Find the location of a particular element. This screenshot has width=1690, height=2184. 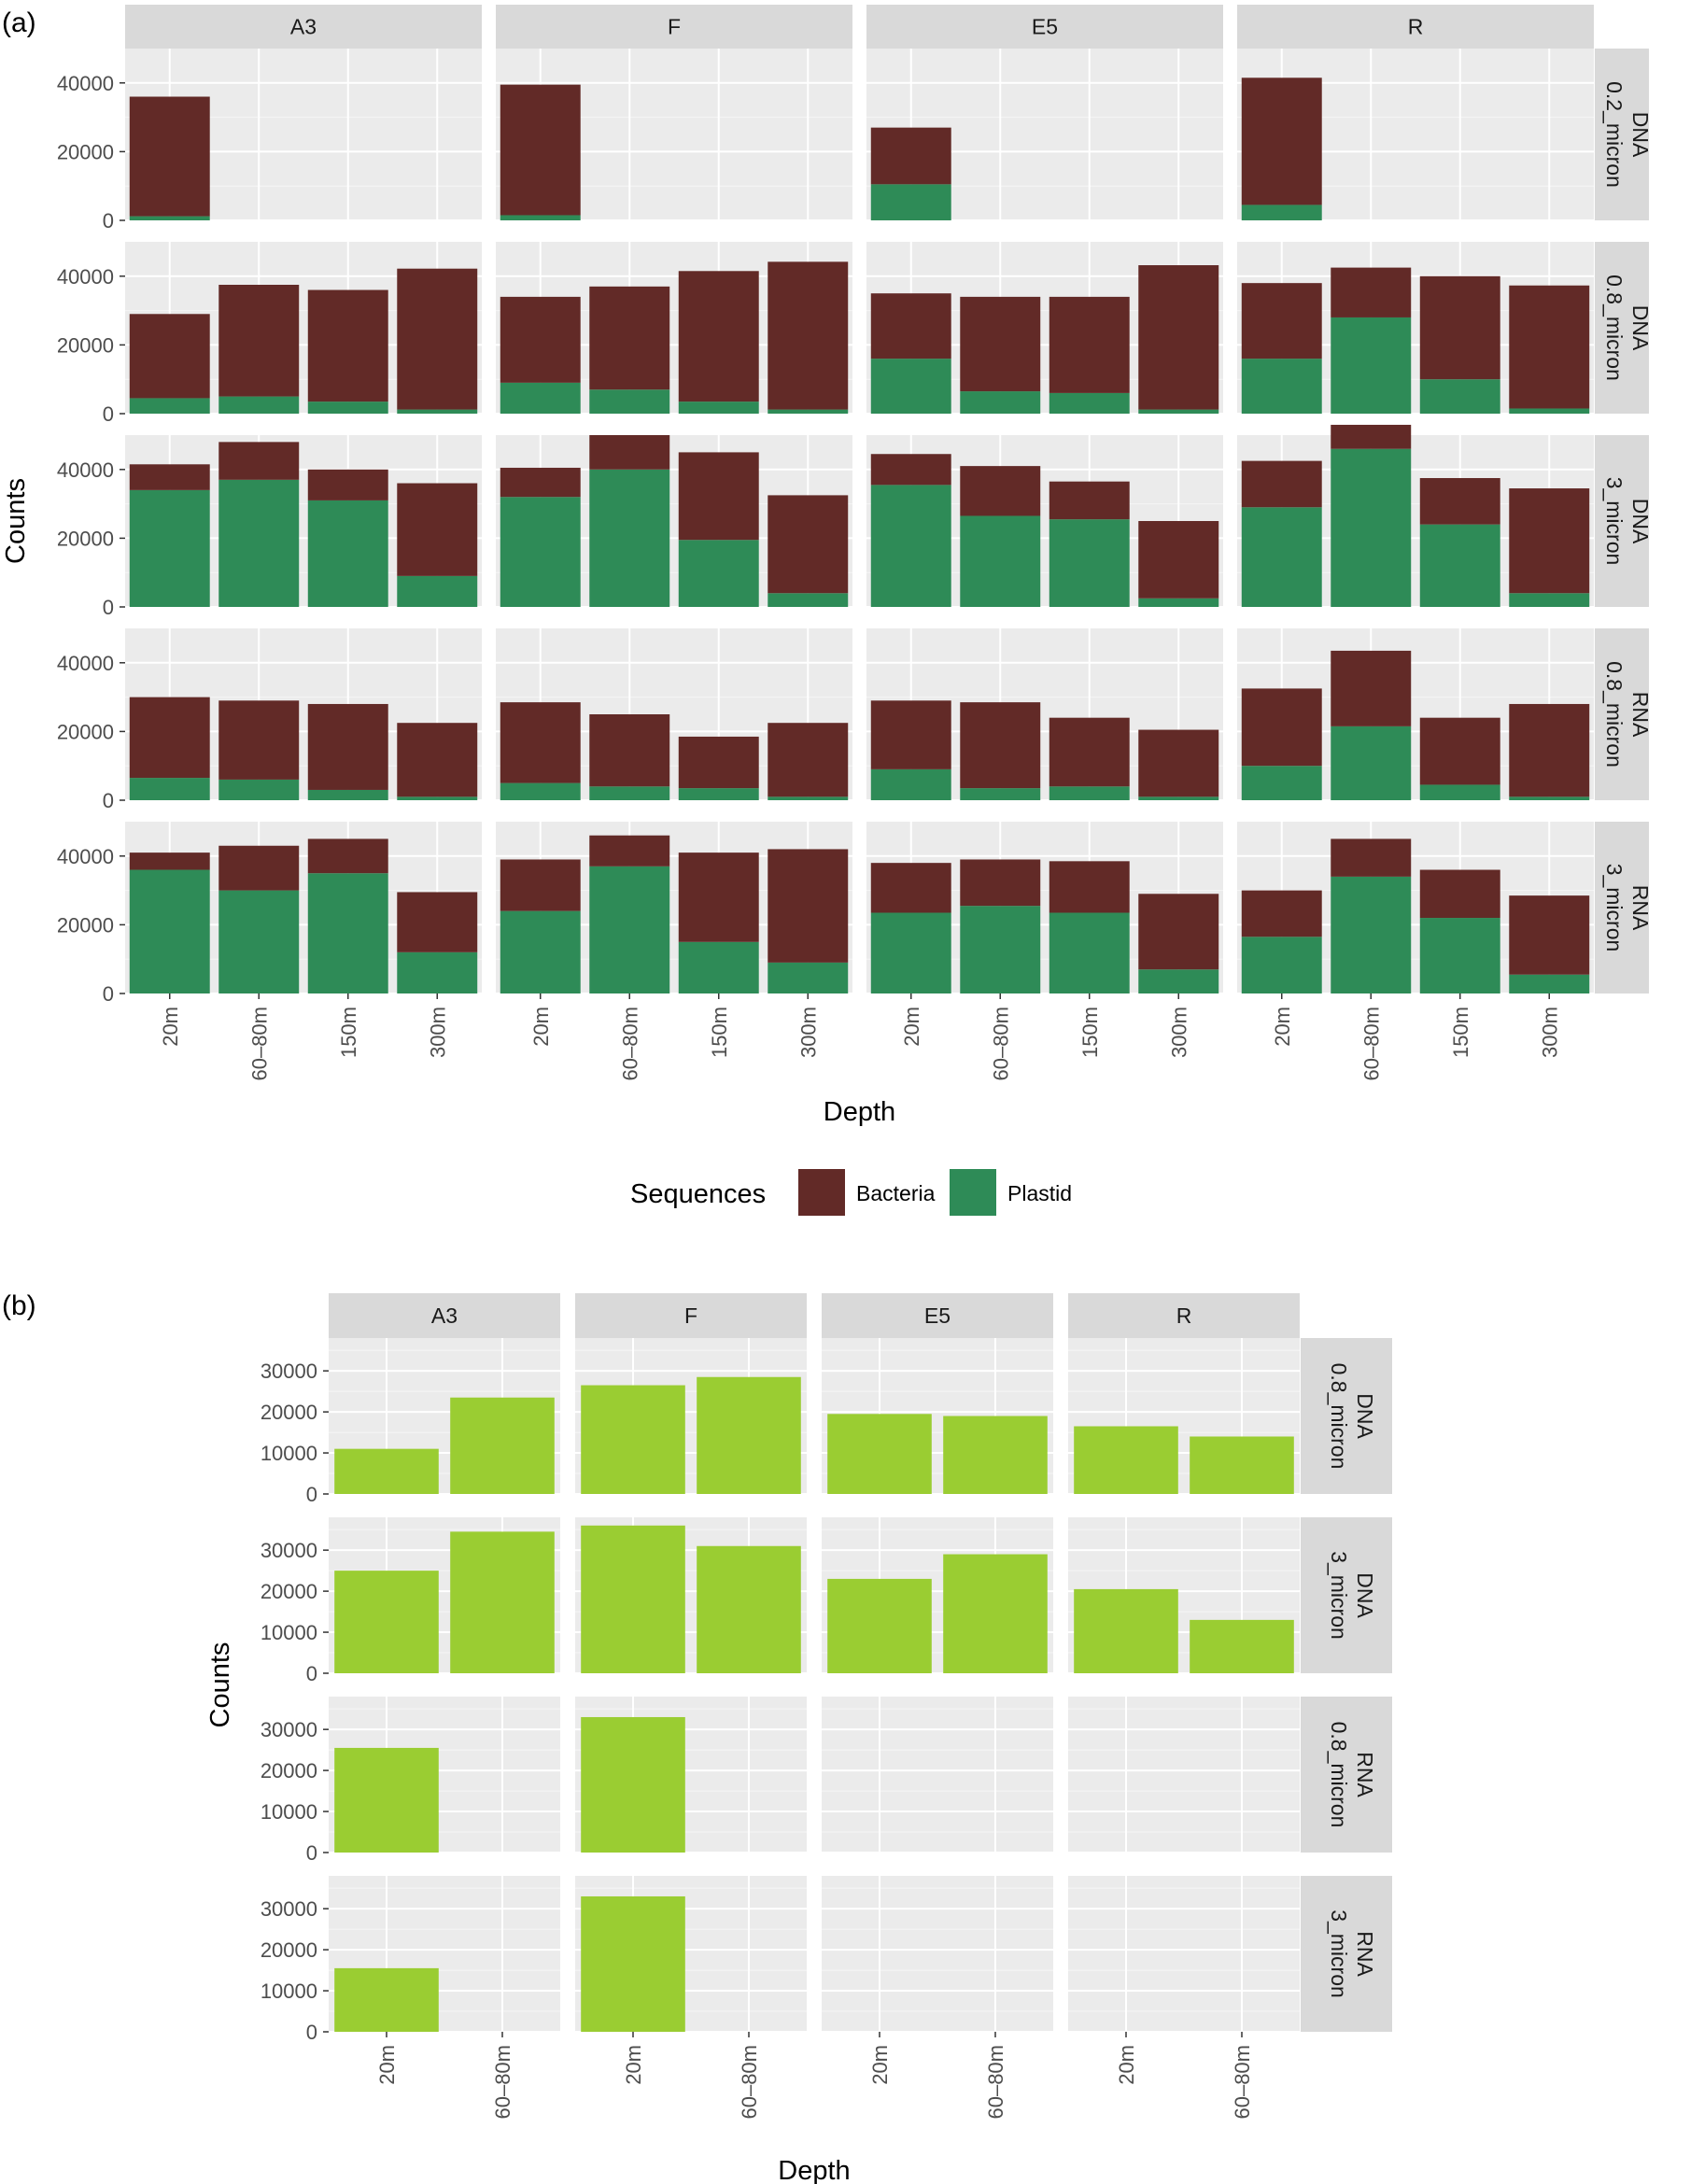

x-tick-label: 300m is located at coordinates (1549, 1032).